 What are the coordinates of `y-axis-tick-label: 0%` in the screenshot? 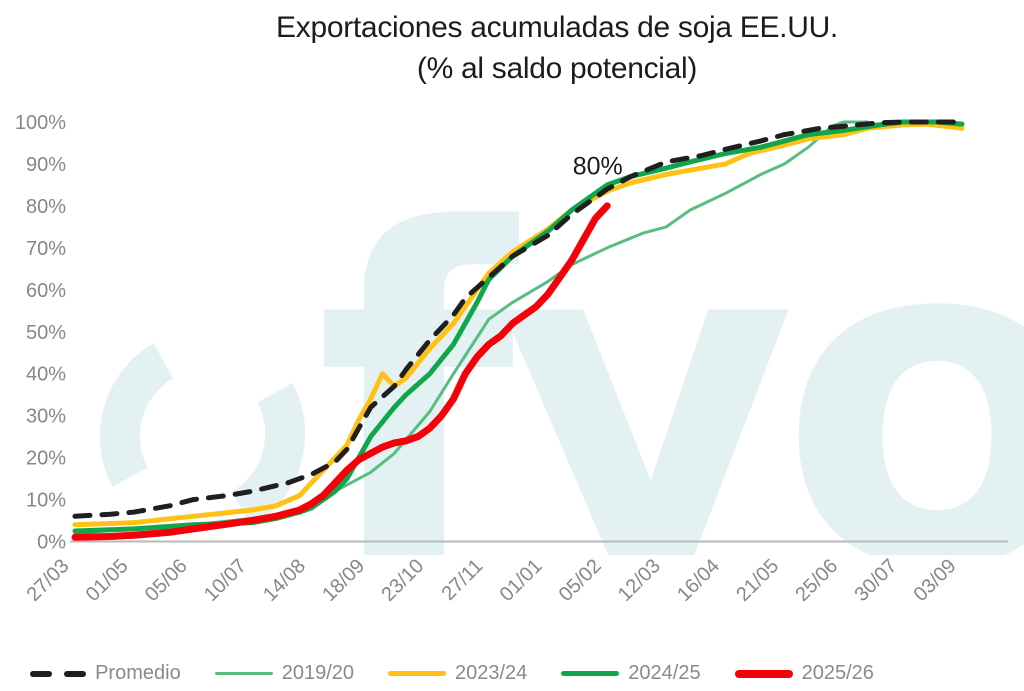 It's located at (51, 543).